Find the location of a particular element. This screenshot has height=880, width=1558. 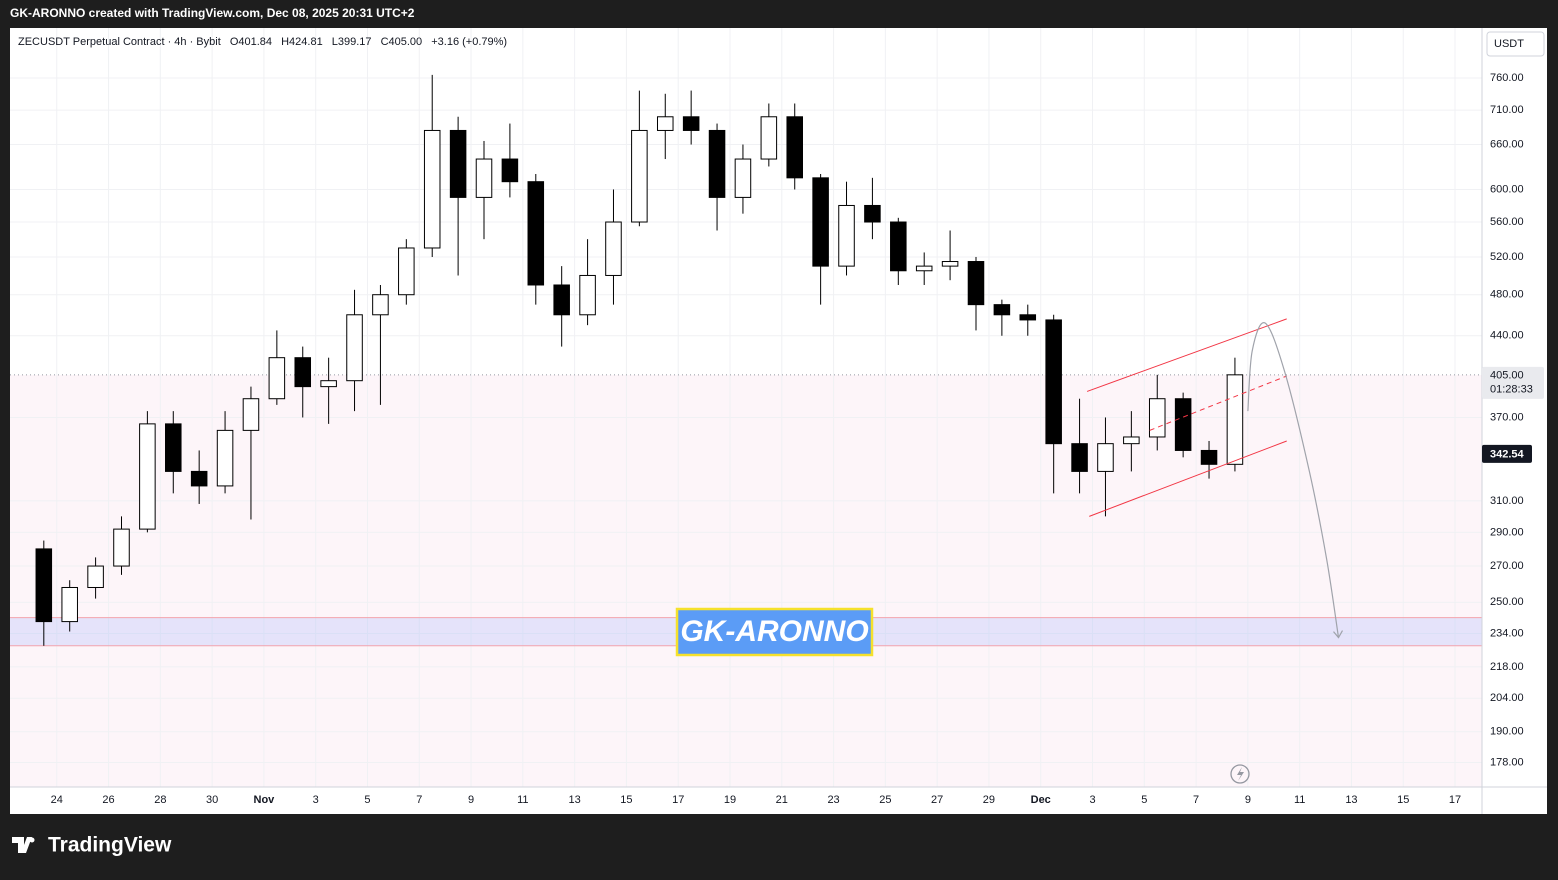

y-tick-label: 310.00 is located at coordinates (1507, 501).